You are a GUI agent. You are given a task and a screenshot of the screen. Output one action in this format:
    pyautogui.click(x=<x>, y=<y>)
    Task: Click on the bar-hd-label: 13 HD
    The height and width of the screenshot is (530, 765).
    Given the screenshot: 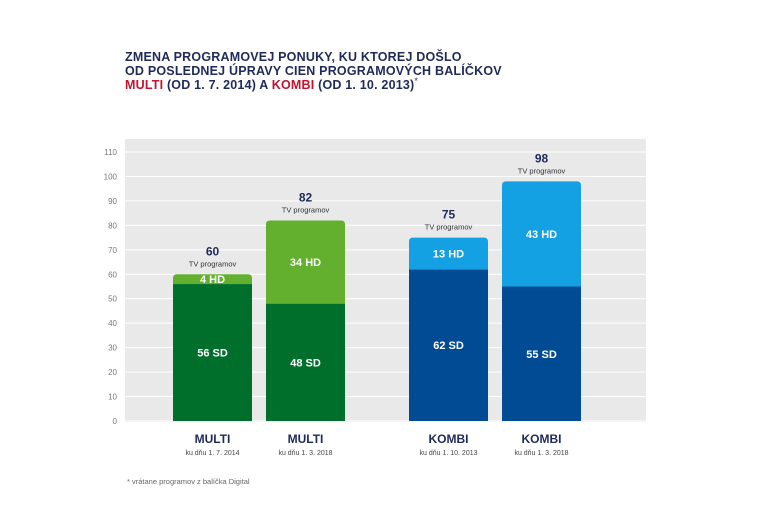 What is the action you would take?
    pyautogui.click(x=448, y=254)
    